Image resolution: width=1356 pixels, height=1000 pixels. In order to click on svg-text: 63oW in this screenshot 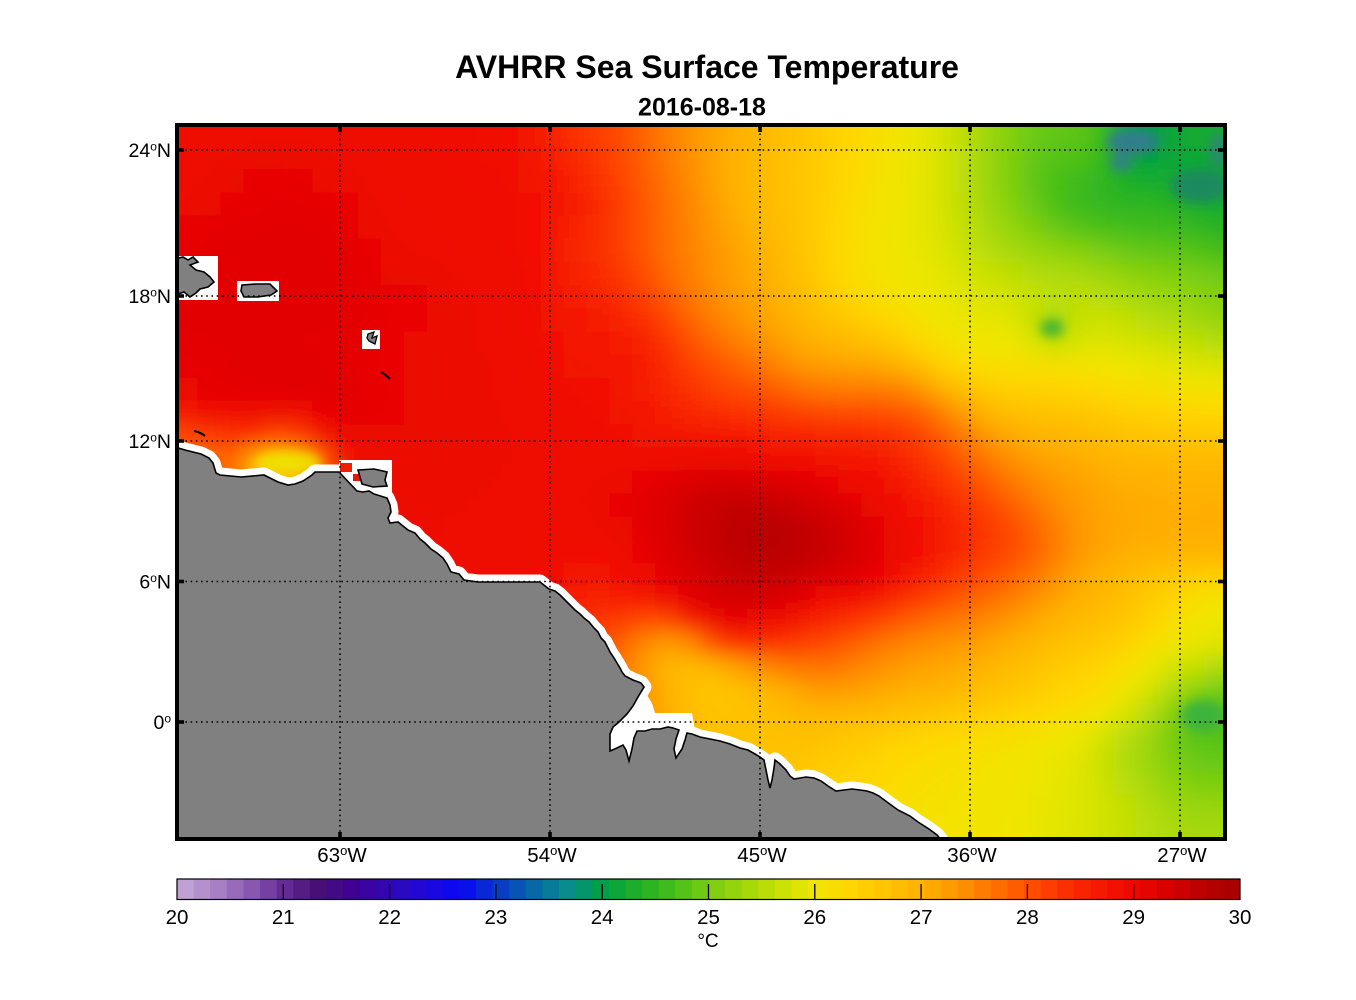, I will do `click(342, 855)`.